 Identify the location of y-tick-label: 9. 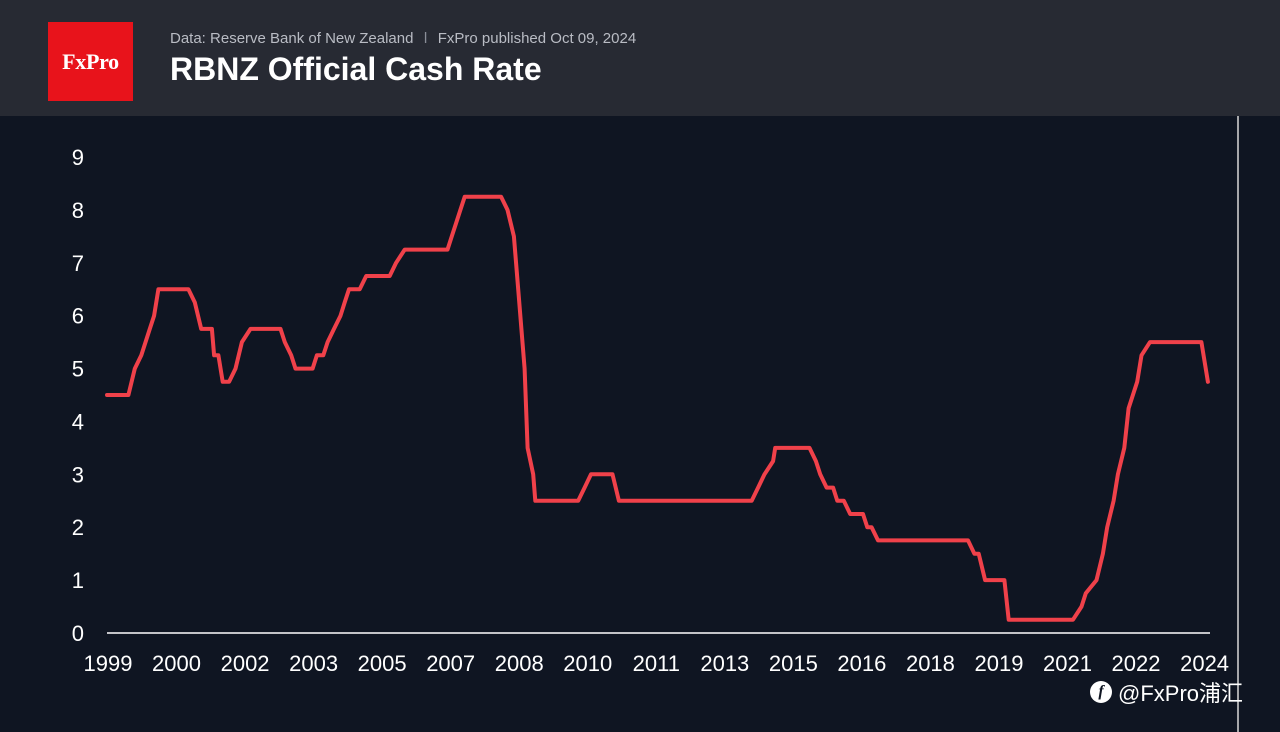
(78, 157).